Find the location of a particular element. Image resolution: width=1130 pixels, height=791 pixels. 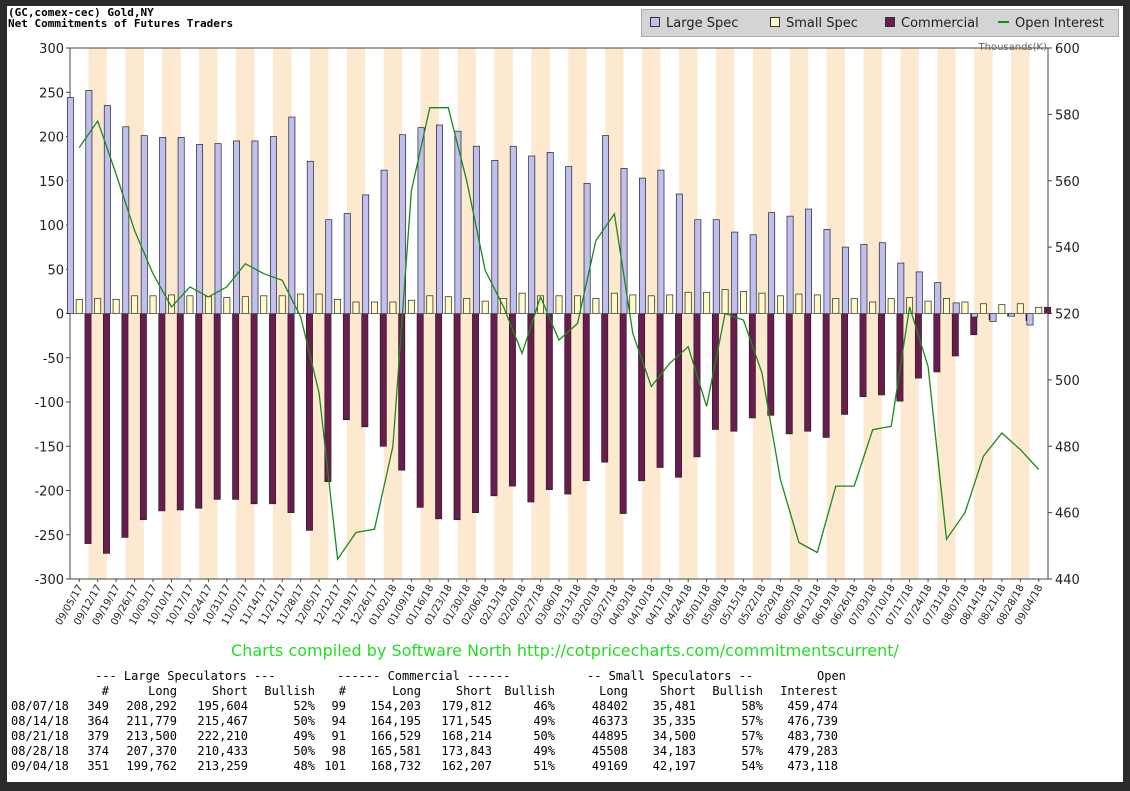

table-cell: 57% is located at coordinates (752, 721).